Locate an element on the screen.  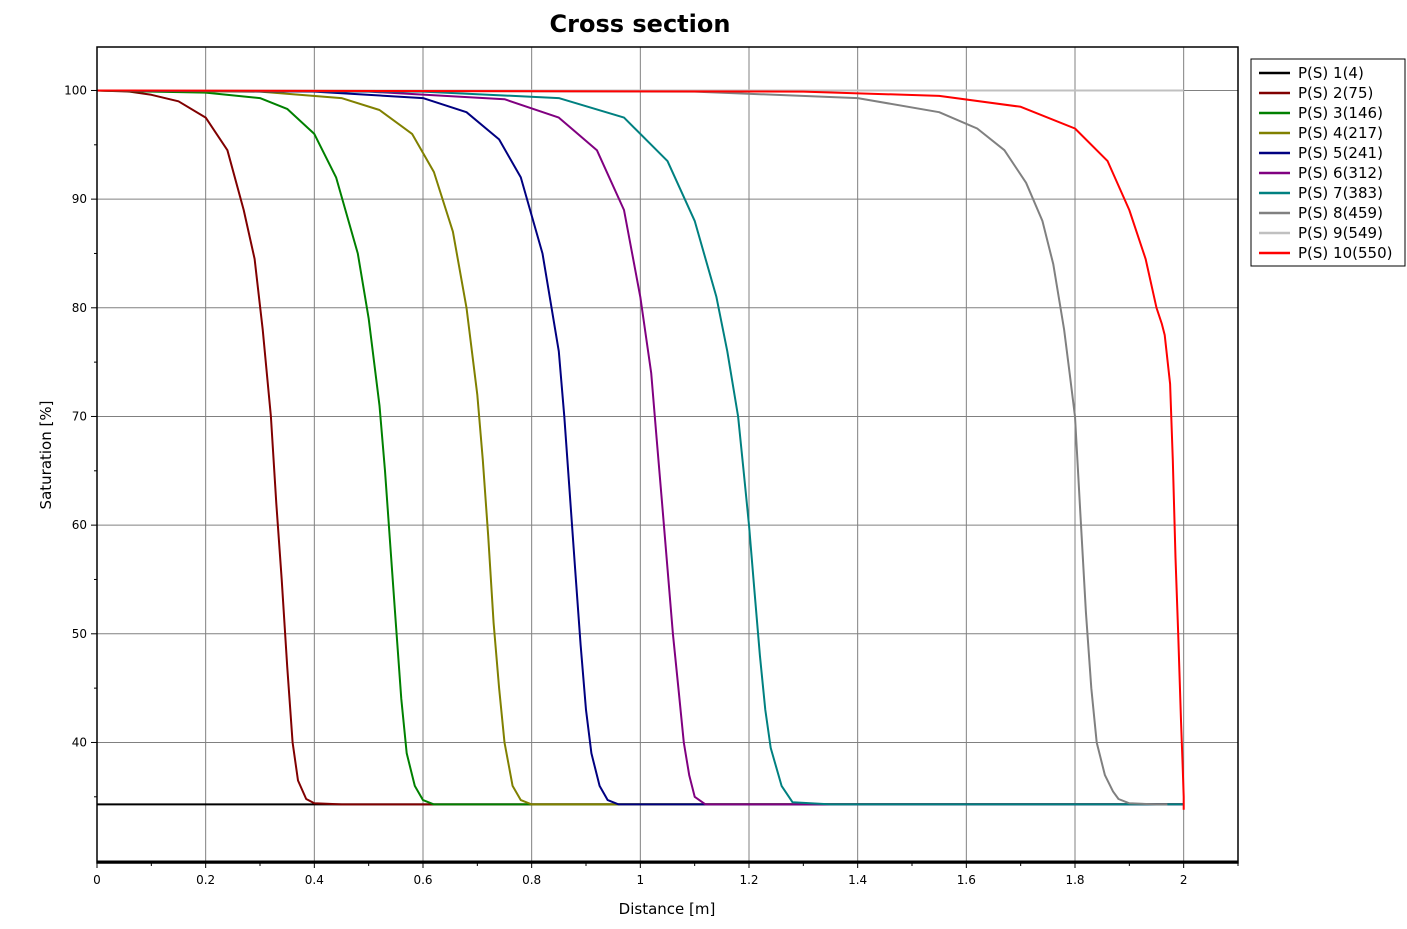
legend-label-6: P(S) 6(312) is located at coordinates (1340, 173).